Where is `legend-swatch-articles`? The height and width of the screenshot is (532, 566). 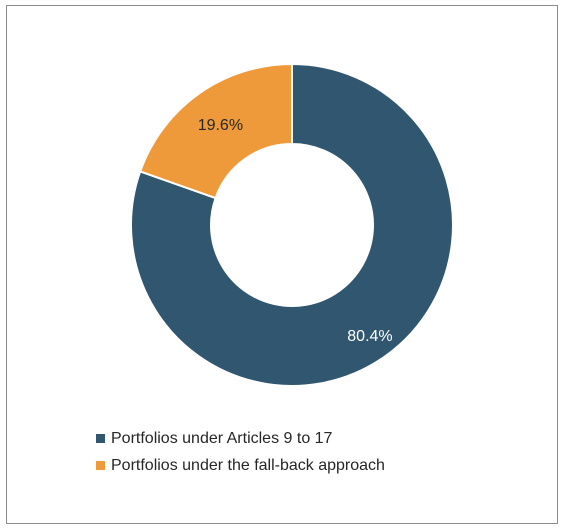
legend-swatch-articles is located at coordinates (100, 438).